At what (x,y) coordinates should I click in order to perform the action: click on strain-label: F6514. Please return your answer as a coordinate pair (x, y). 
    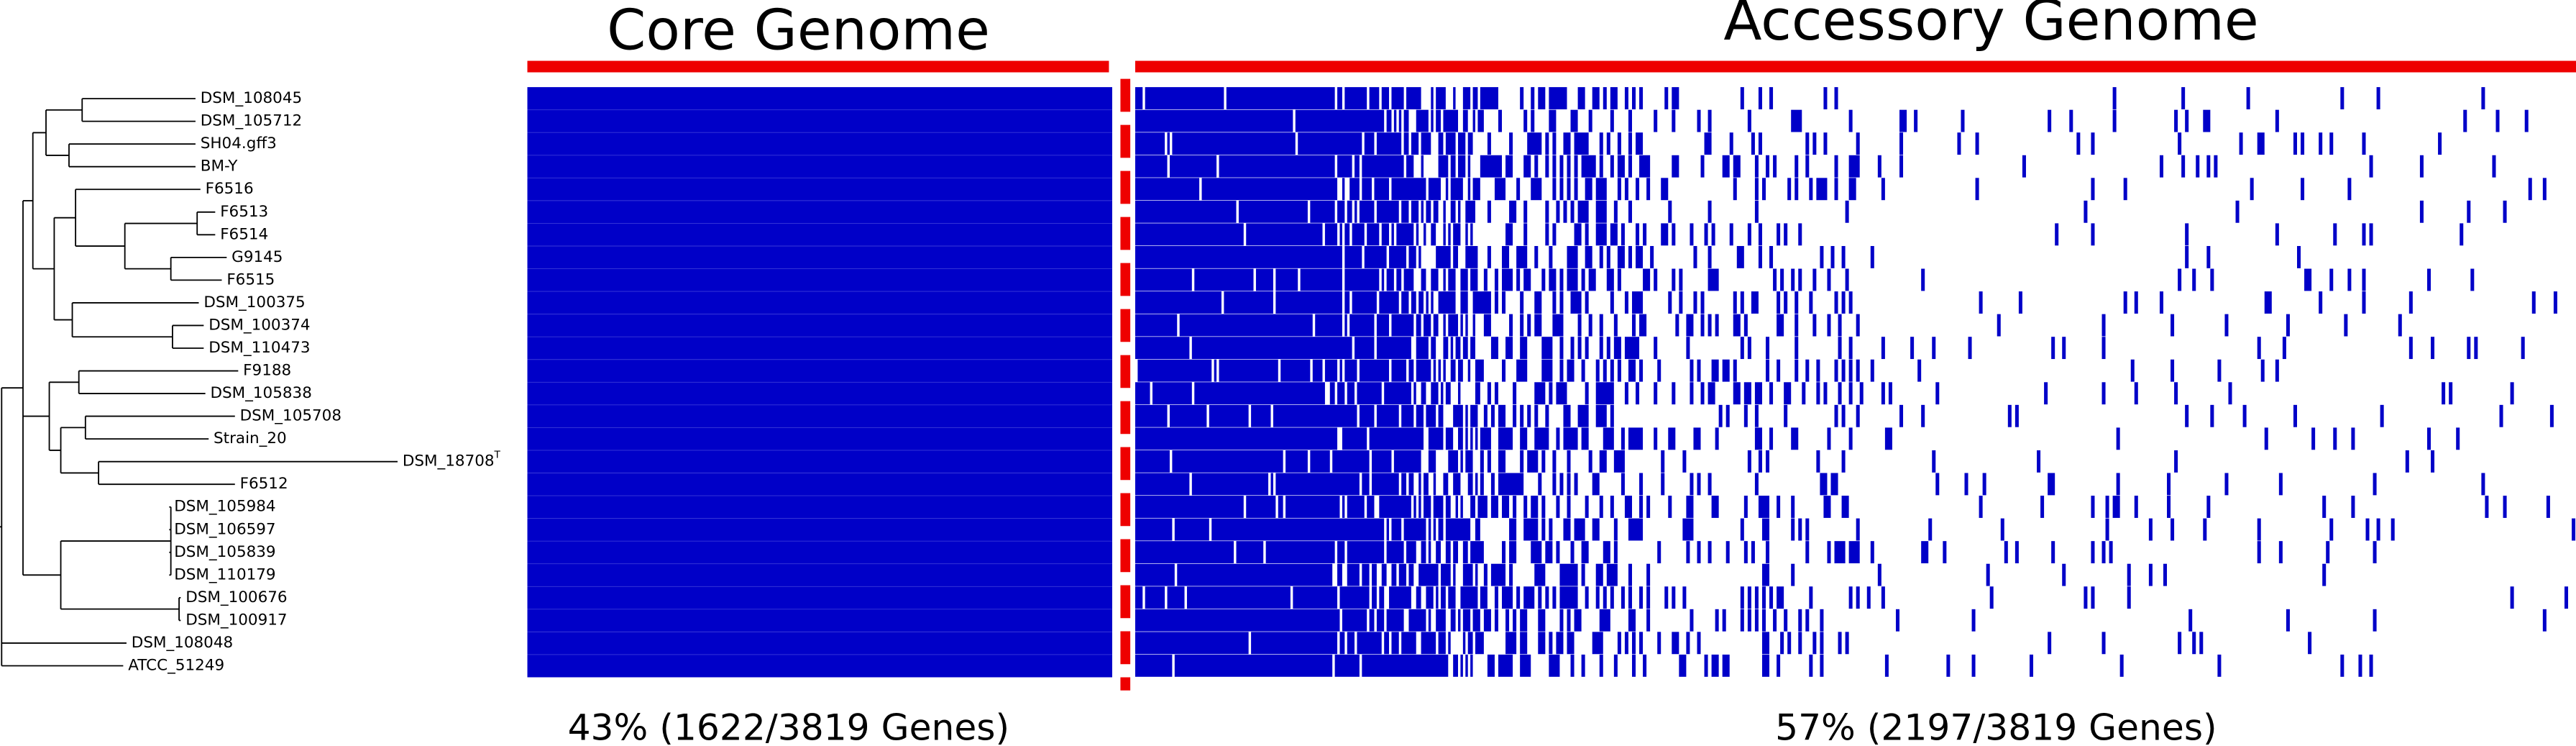
    Looking at the image, I should click on (244, 234).